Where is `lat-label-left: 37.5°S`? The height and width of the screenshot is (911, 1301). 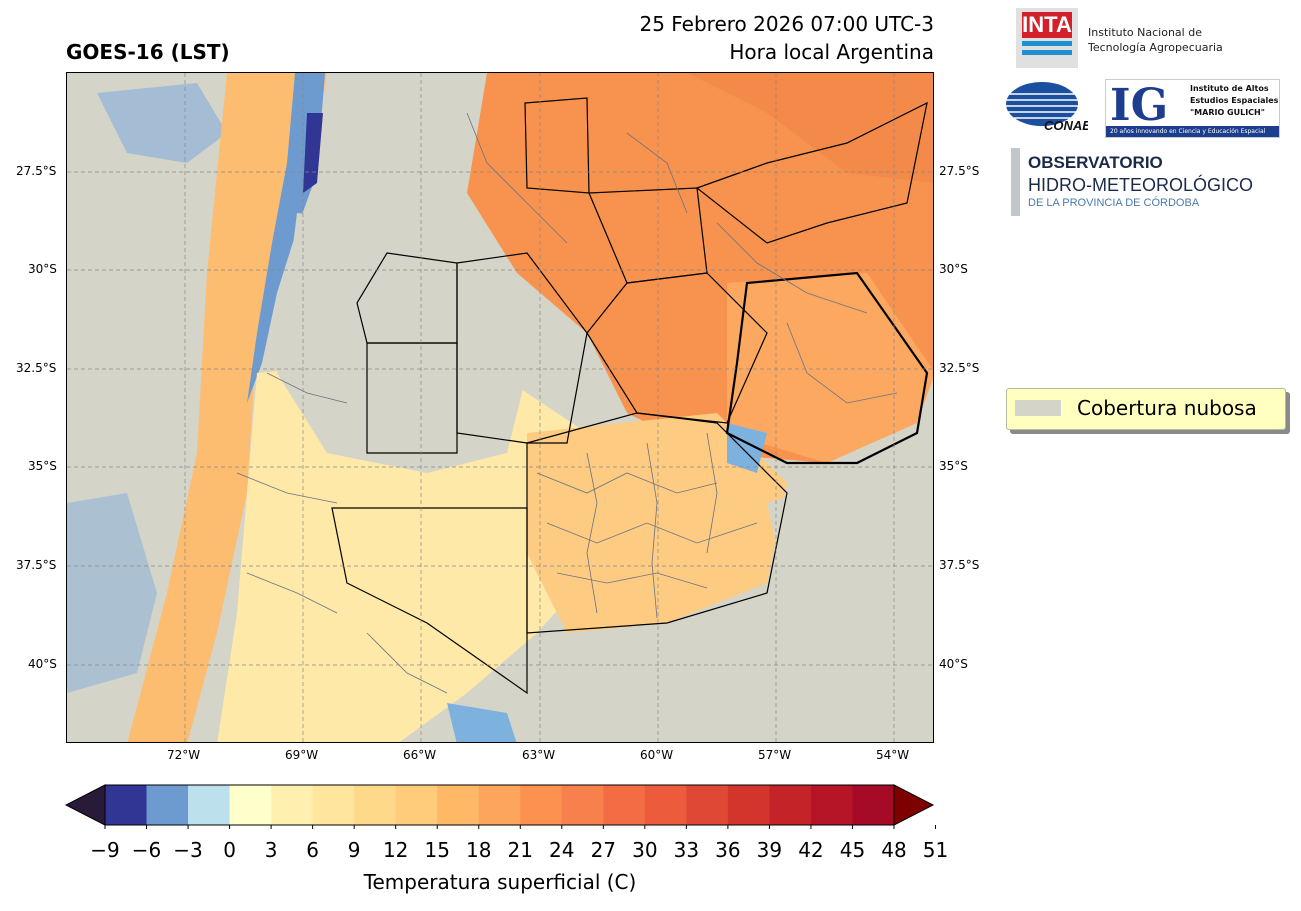 lat-label-left: 37.5°S is located at coordinates (36, 565).